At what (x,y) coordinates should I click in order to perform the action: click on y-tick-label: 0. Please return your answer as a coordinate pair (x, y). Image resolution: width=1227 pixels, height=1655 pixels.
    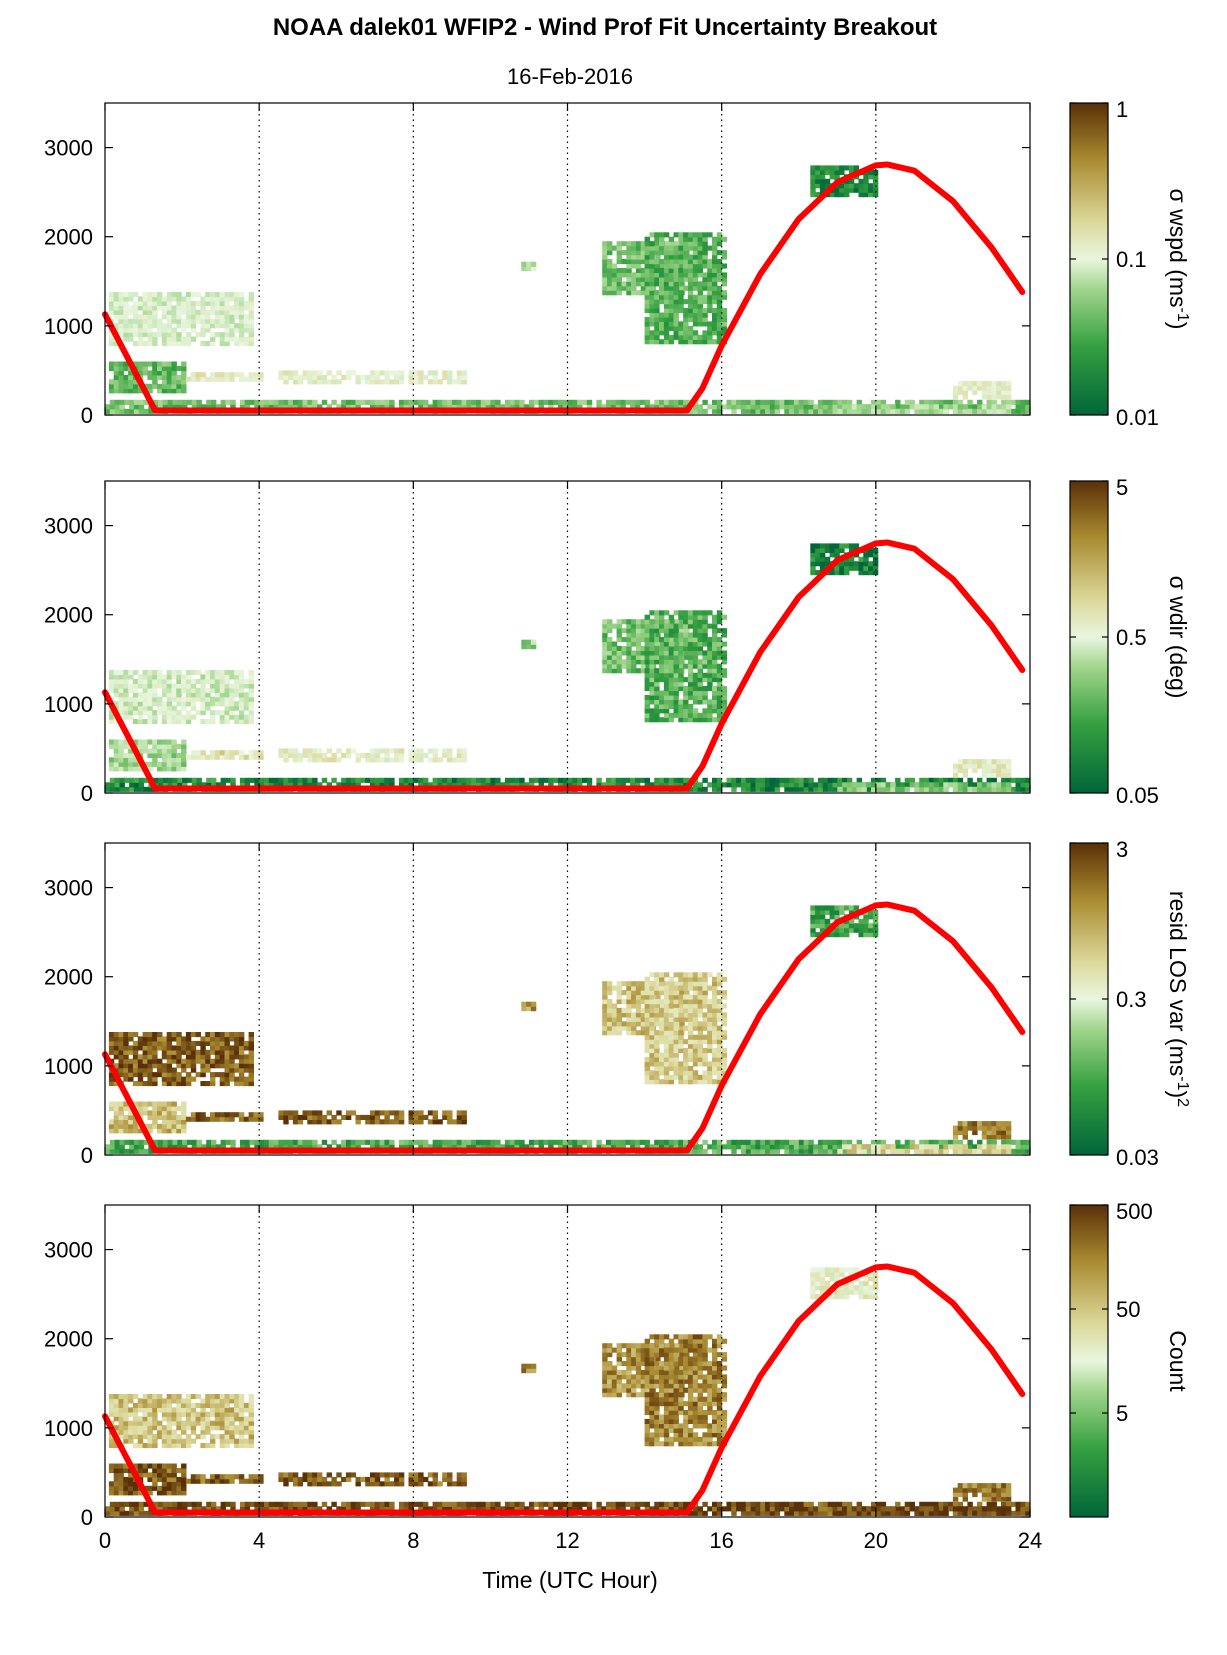
    Looking at the image, I should click on (87, 793).